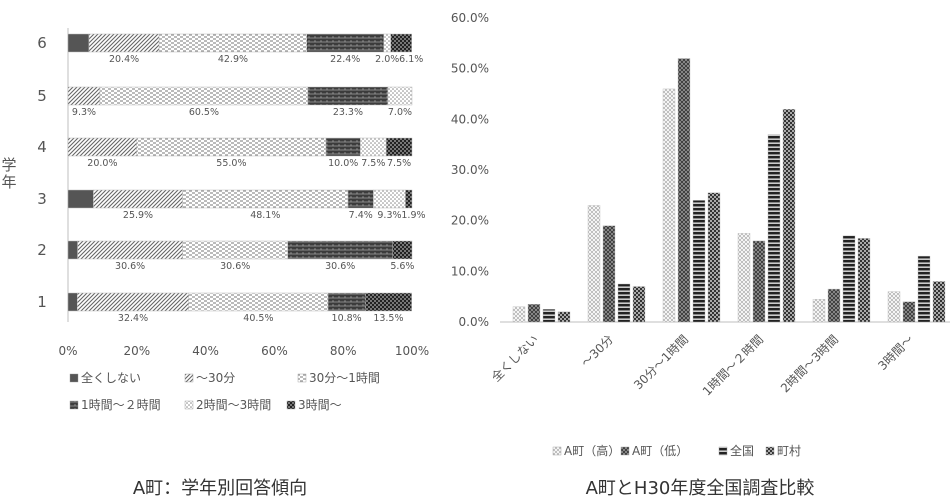  Describe the element at coordinates (388, 318) in the screenshot. I see `left-data-label: 13.5%` at that location.